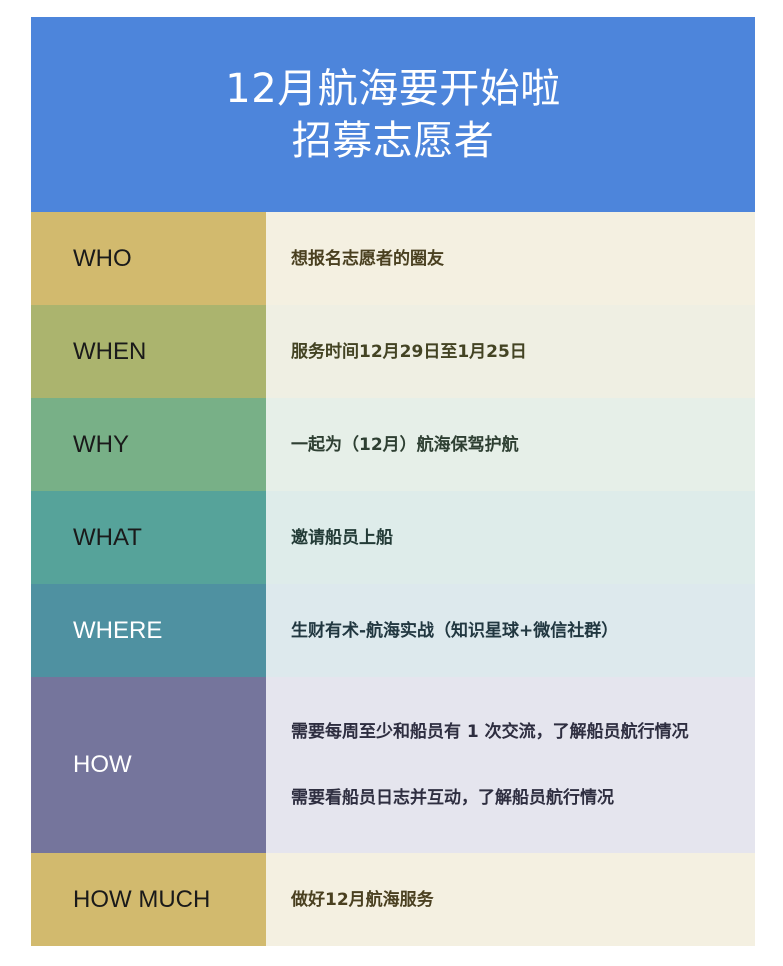  What do you see at coordinates (367, 258) in the screenshot?
I see `row-text-who: 想报名志愿者的圈友` at bounding box center [367, 258].